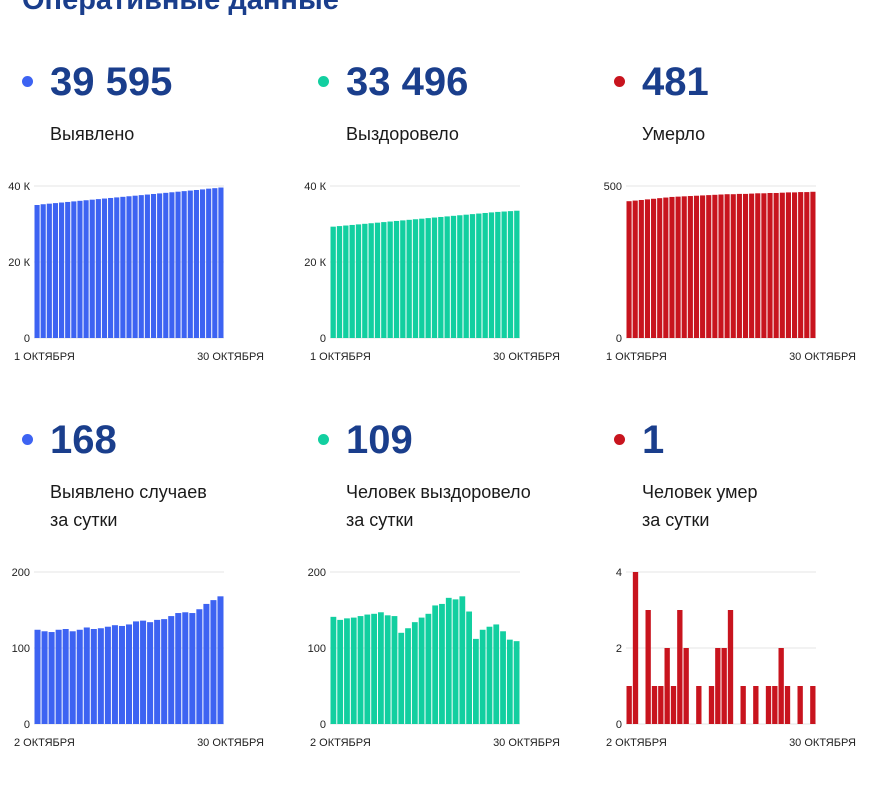 Image resolution: width=870 pixels, height=790 pixels. I want to click on stat-label: Выявлено, so click(92, 134).